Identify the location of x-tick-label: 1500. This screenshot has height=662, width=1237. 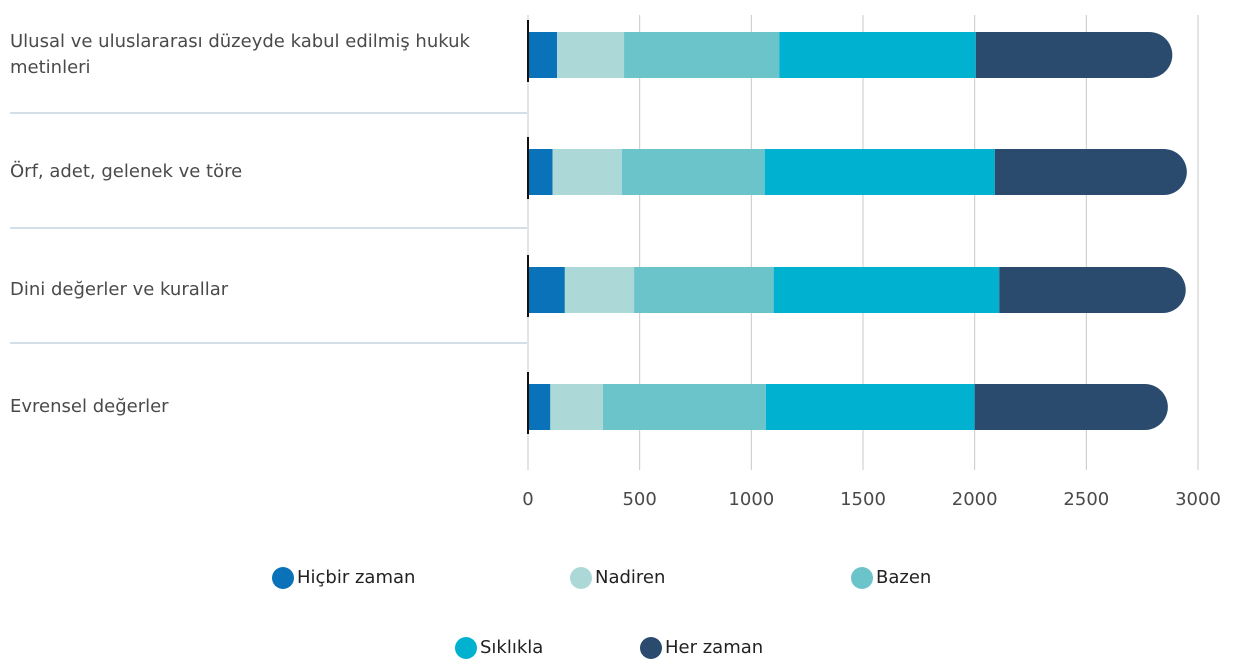
(863, 499).